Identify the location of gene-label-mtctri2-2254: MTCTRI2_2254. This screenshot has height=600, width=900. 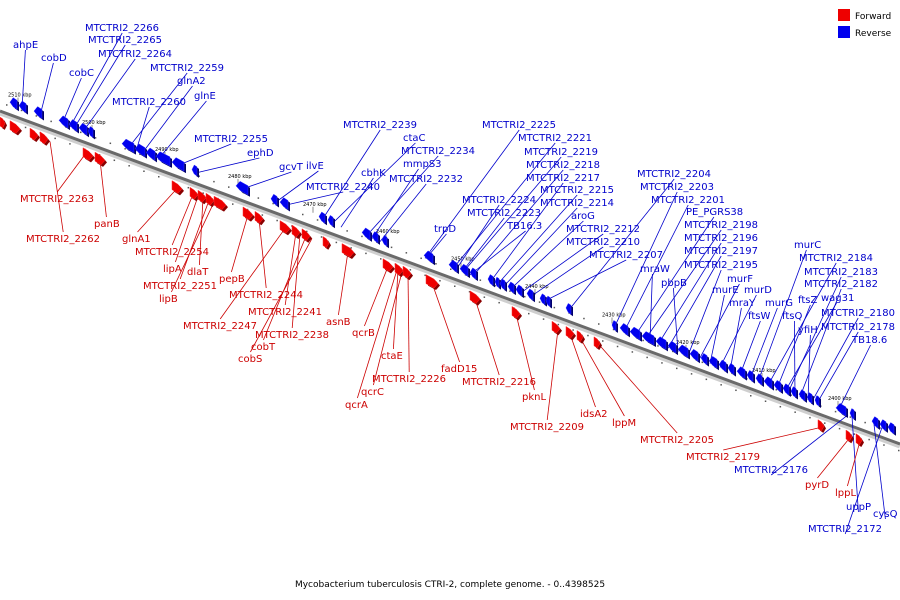
(172, 252).